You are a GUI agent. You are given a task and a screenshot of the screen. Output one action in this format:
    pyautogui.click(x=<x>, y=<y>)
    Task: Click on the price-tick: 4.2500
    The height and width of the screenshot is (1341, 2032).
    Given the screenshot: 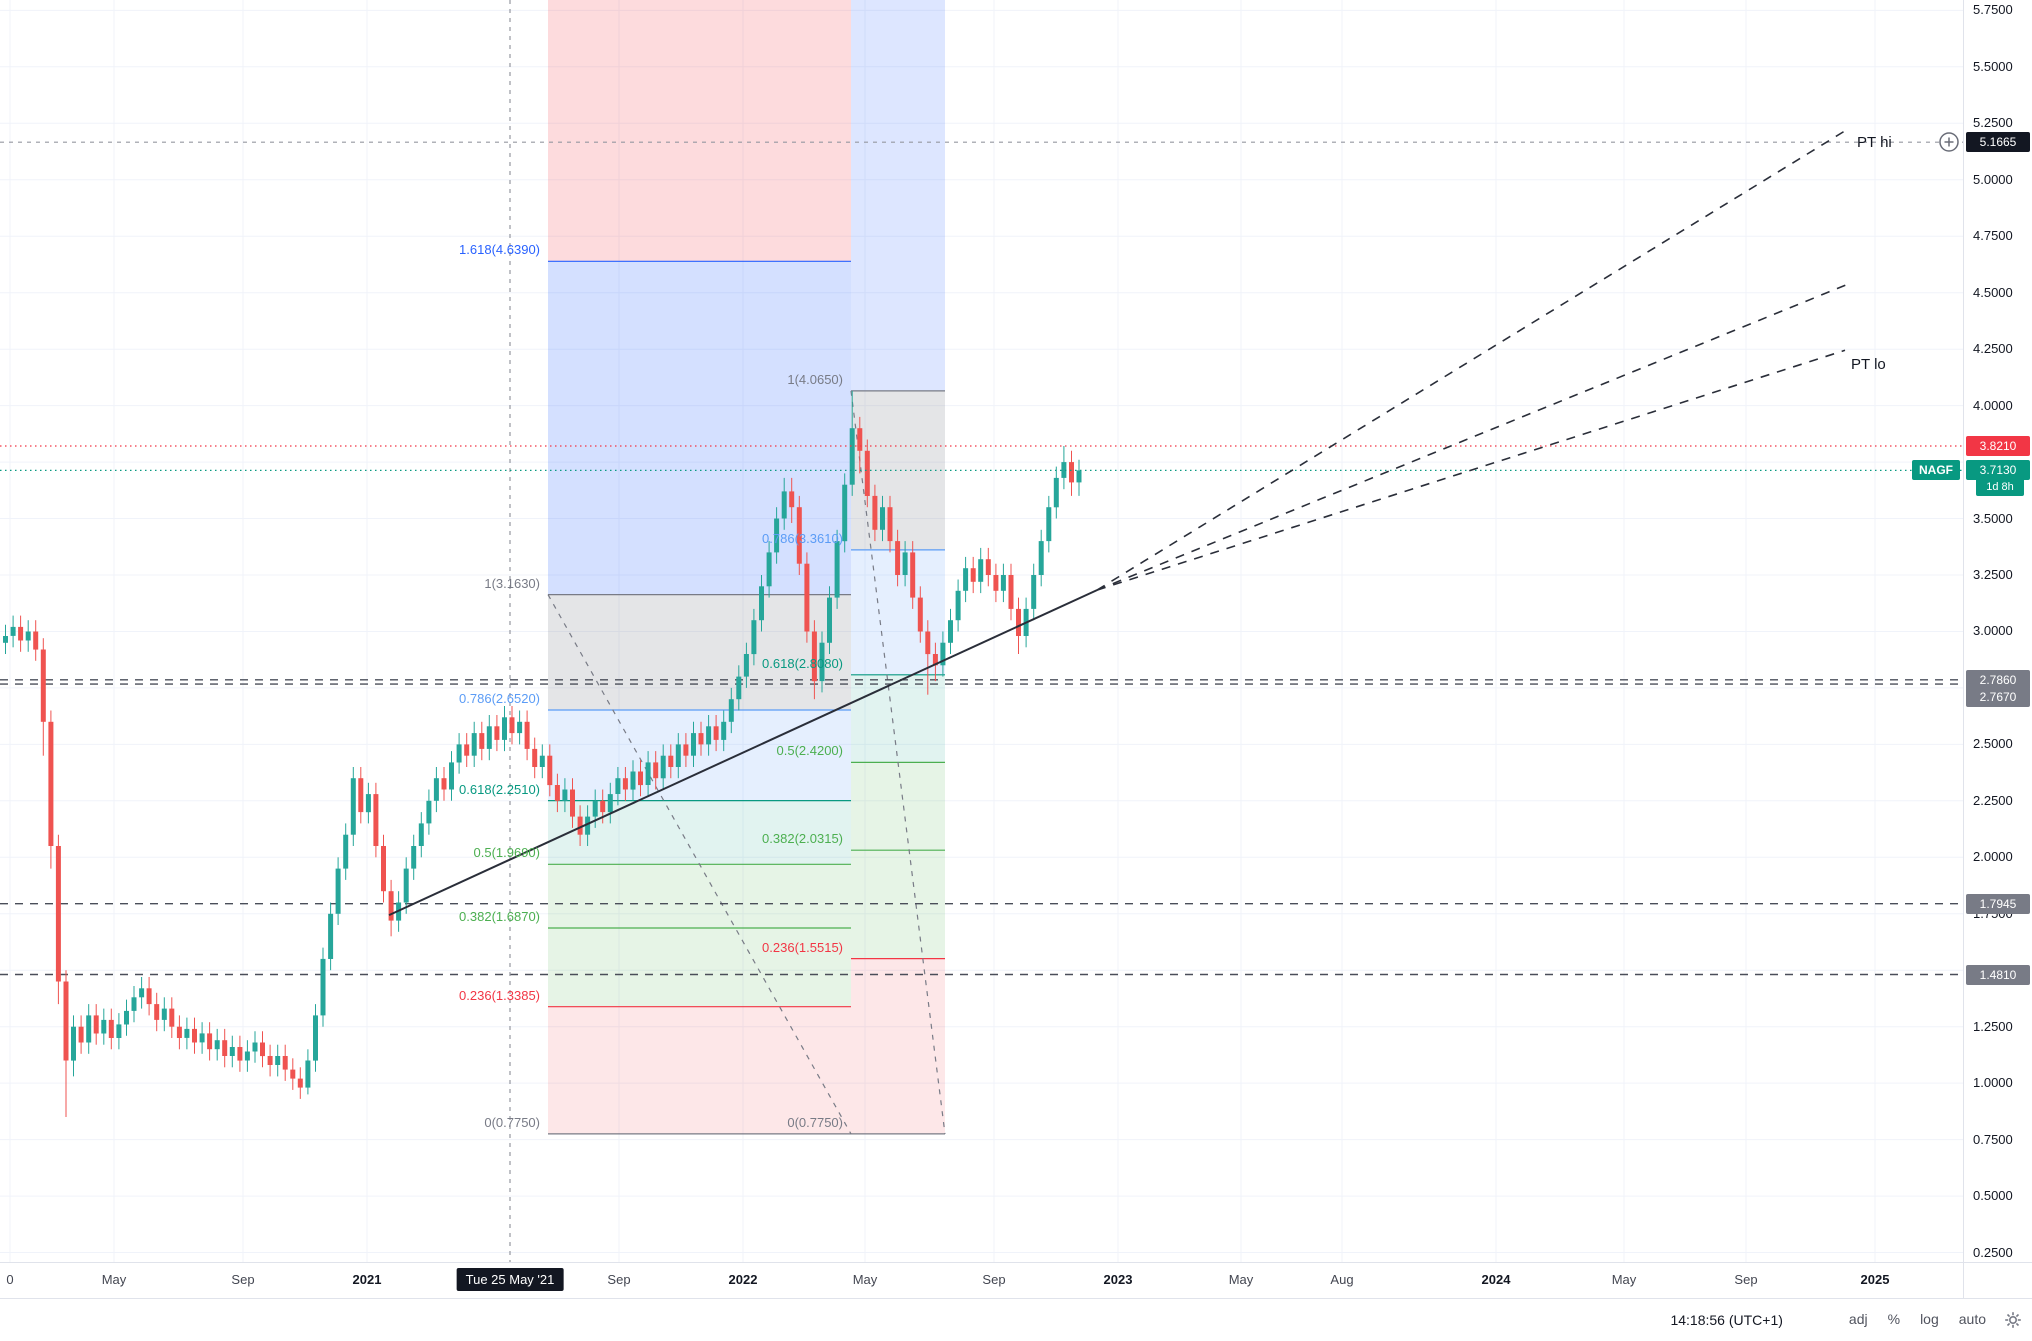 What is the action you would take?
    pyautogui.click(x=1993, y=348)
    